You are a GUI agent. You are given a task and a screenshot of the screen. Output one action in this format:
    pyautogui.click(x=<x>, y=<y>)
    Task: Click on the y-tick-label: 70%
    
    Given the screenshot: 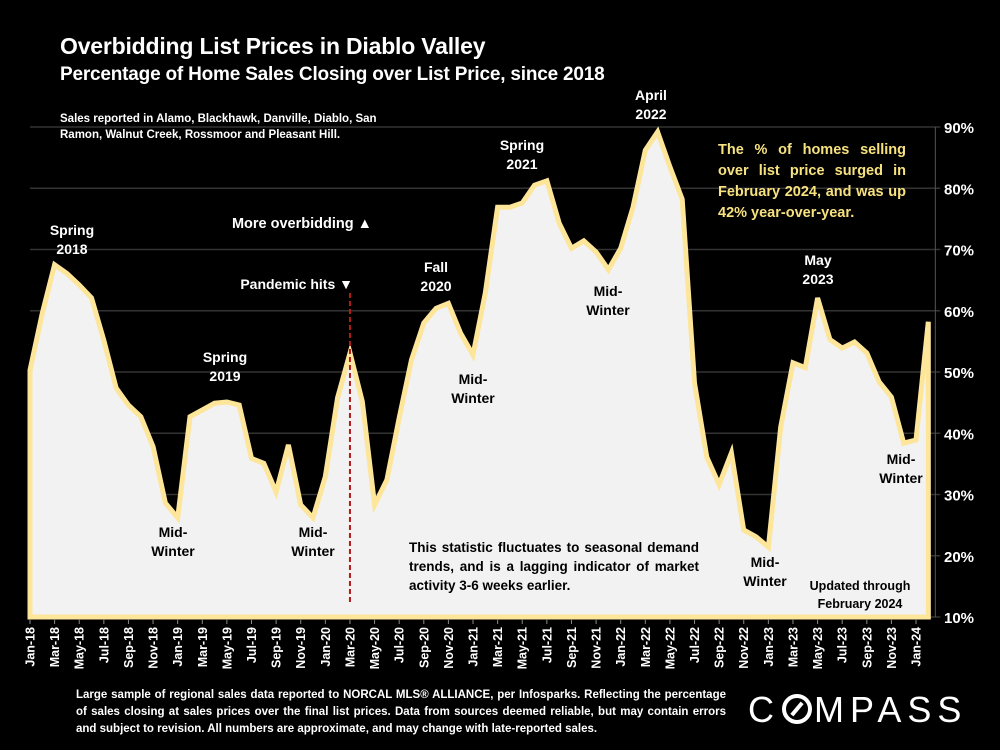 What is the action you would take?
    pyautogui.click(x=959, y=251)
    